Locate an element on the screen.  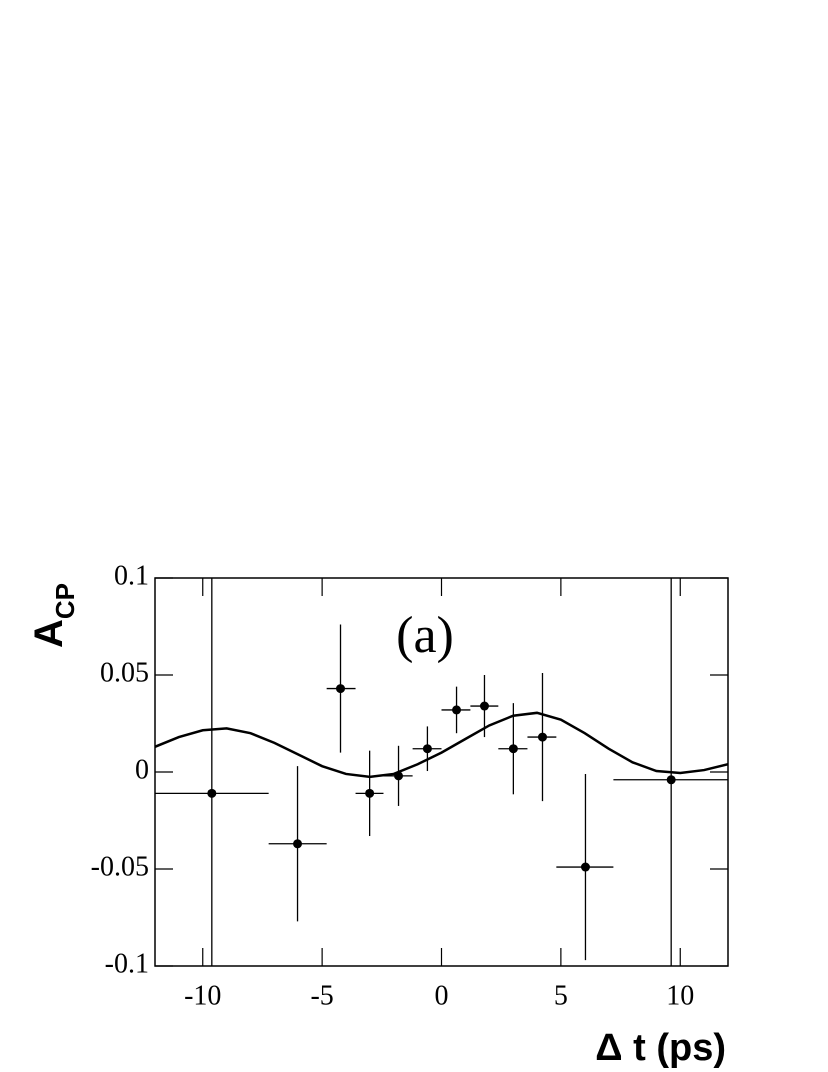
y-label-sub: CP is located at coordinates (65, 601).